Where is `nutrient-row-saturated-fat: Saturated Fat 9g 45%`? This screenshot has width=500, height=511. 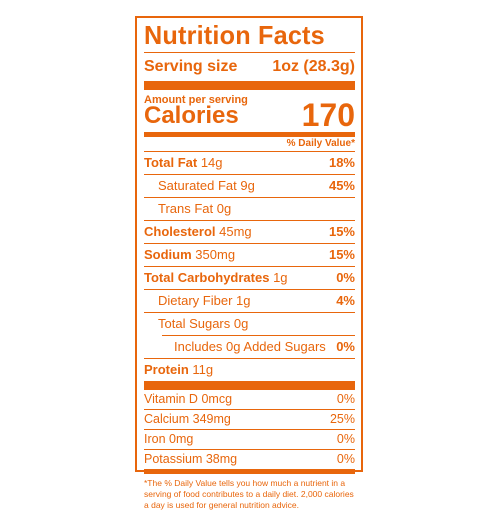 nutrient-row-saturated-fat: Saturated Fat 9g 45% is located at coordinates (249, 185).